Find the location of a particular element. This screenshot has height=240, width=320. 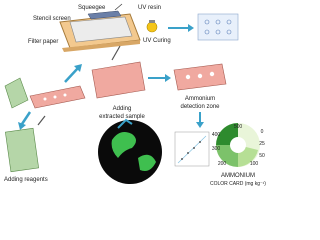

tray is located at coordinates (45, 93).